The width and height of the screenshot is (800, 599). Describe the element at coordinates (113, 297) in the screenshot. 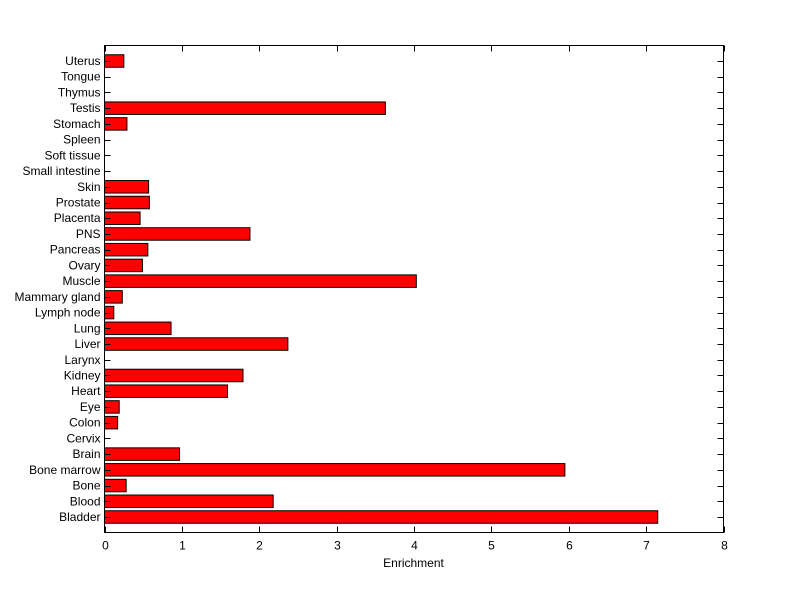

I see `bar-mammary-gland` at that location.